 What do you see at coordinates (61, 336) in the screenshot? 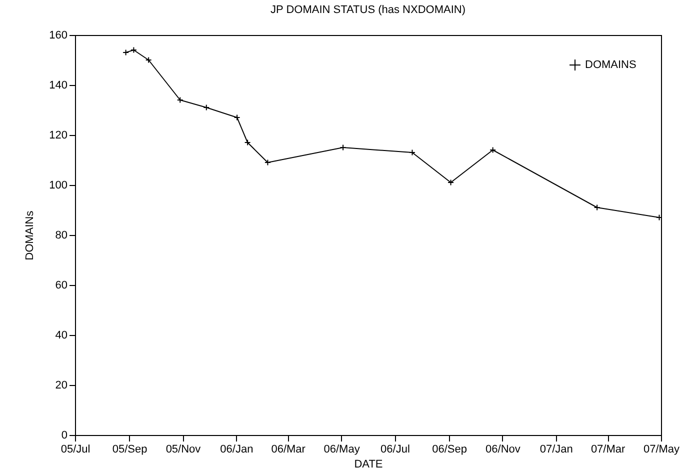
I see `y-tick-label: 40` at bounding box center [61, 336].